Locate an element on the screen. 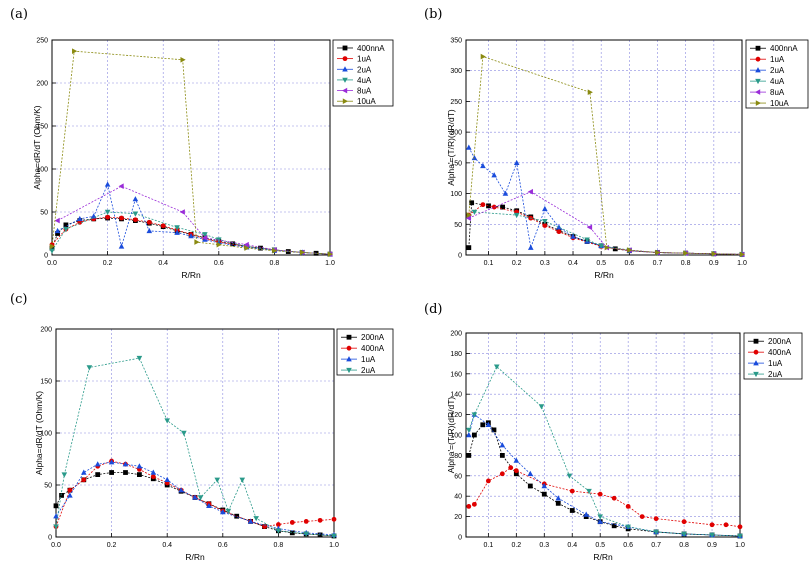 This screenshot has width=810, height=572. legend-label: 4uA is located at coordinates (364, 80).